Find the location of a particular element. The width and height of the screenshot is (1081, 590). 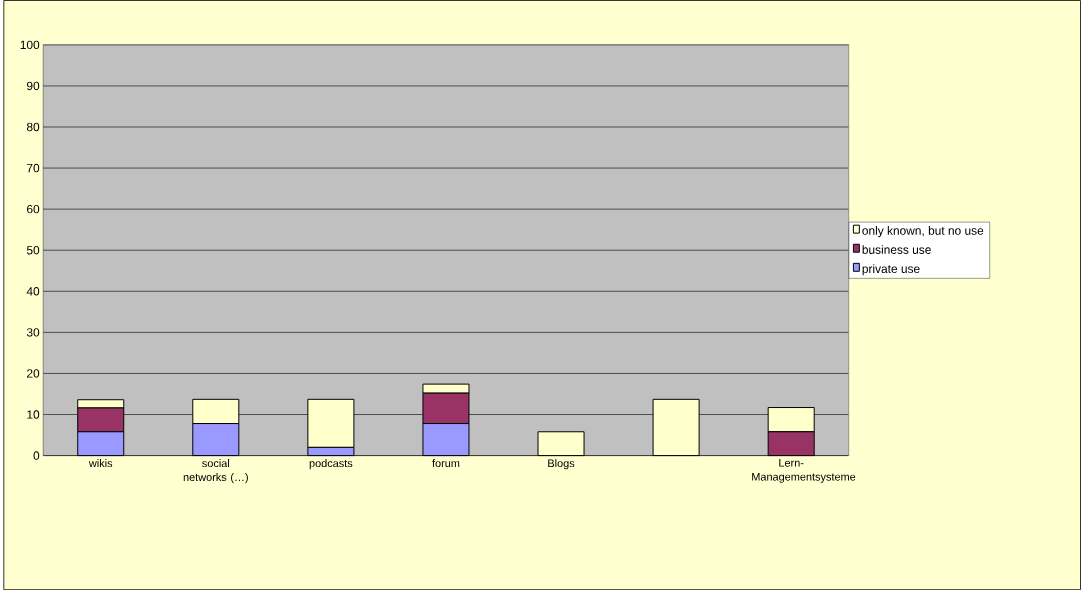

y-tick-label: 0 is located at coordinates (36, 455).